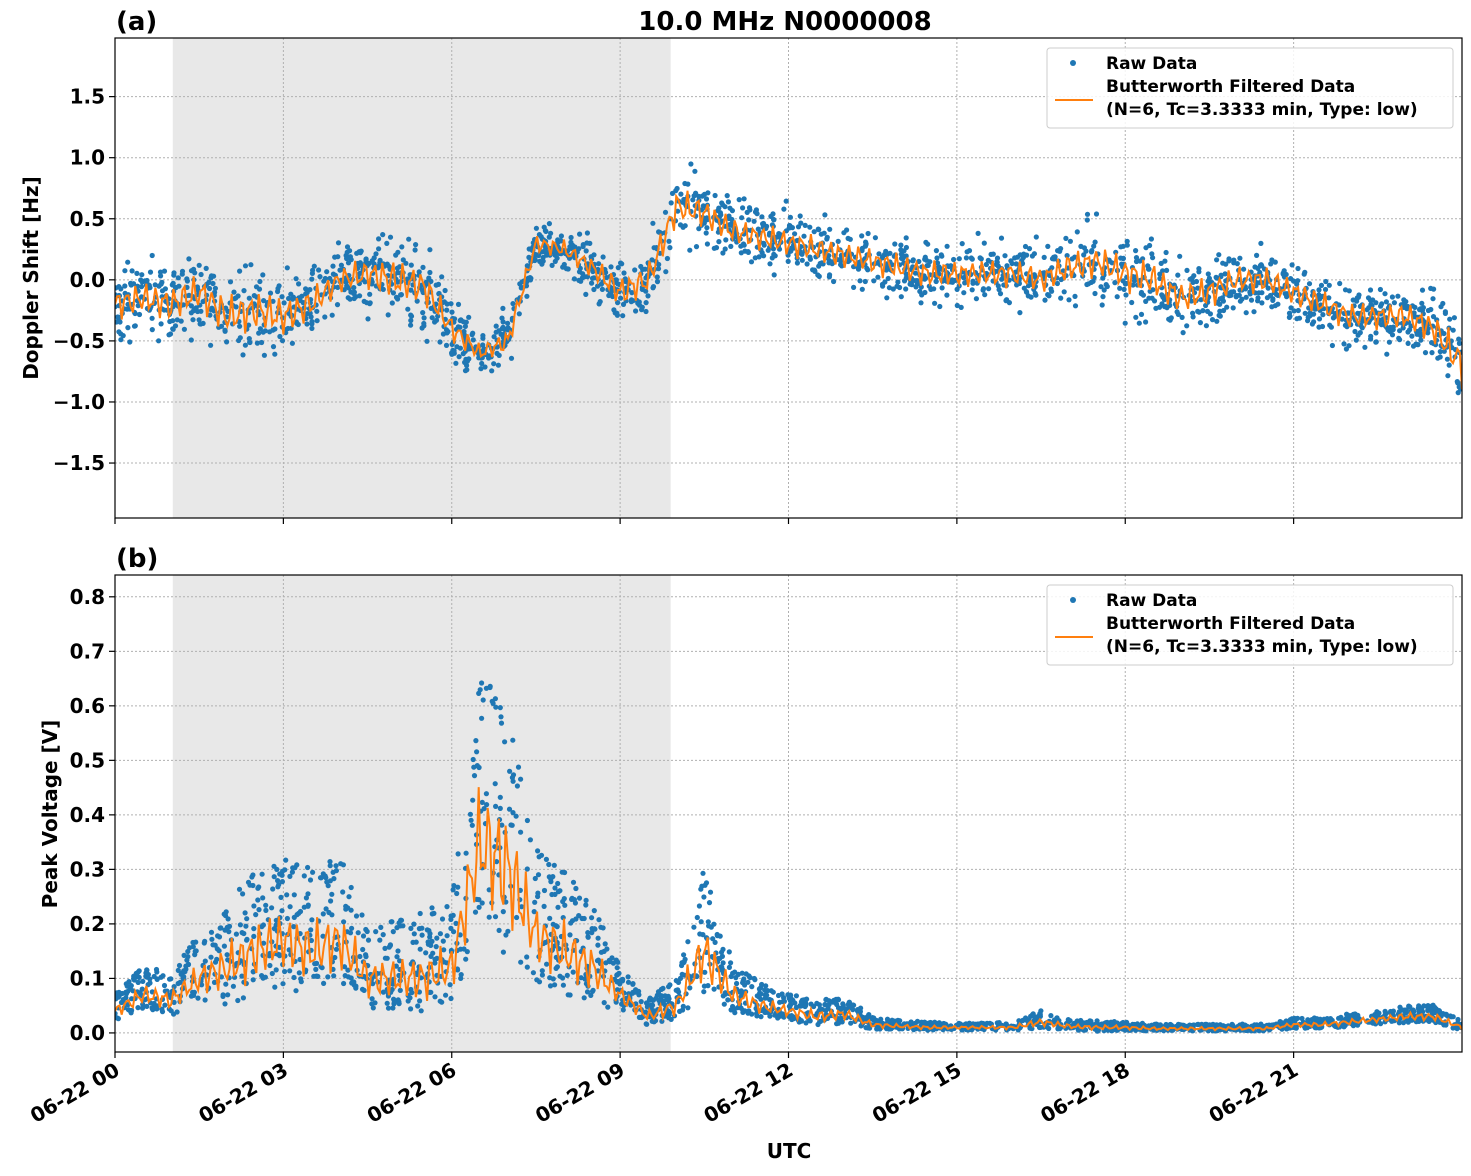 Image resolution: width=1471 pixels, height=1176 pixels. I want to click on y-tick-label: 0.6, so click(87, 706).